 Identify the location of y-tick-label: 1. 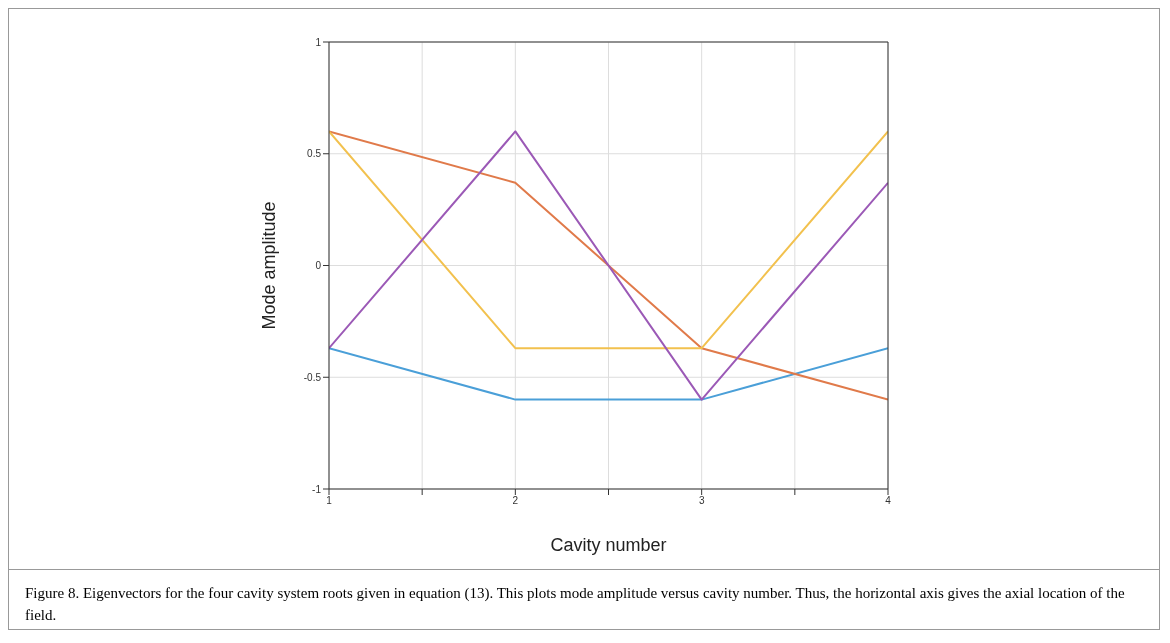
(318, 42).